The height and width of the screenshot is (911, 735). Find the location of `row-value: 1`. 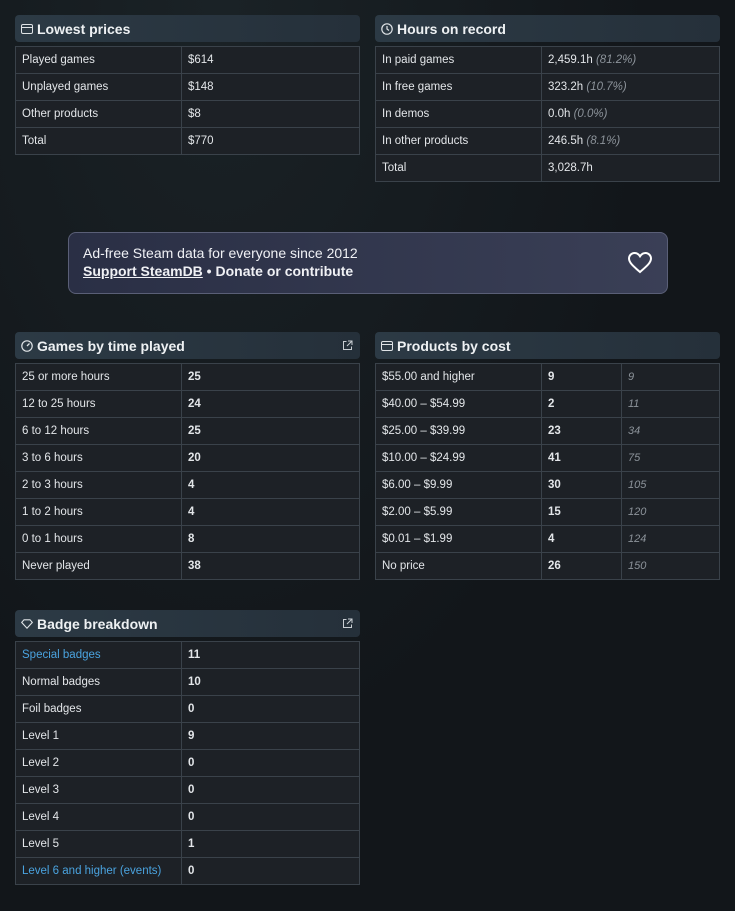

row-value: 1 is located at coordinates (270, 844).